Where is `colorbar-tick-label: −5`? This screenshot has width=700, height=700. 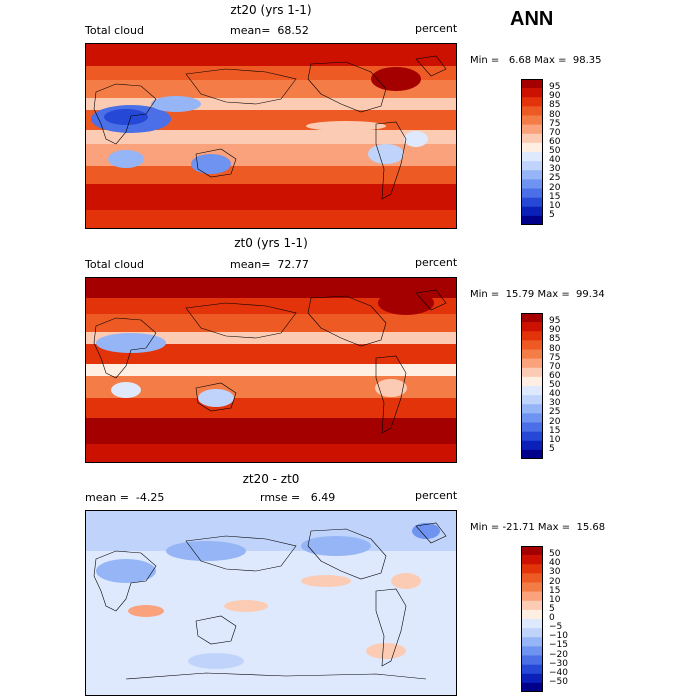
colorbar-tick-label: −5 is located at coordinates (556, 627).